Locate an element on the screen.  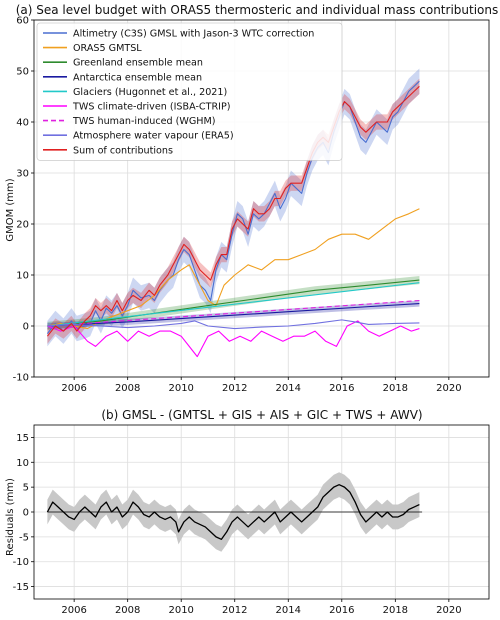
panel-a-xtick-label: 2018 is located at coordinates (395, 388).